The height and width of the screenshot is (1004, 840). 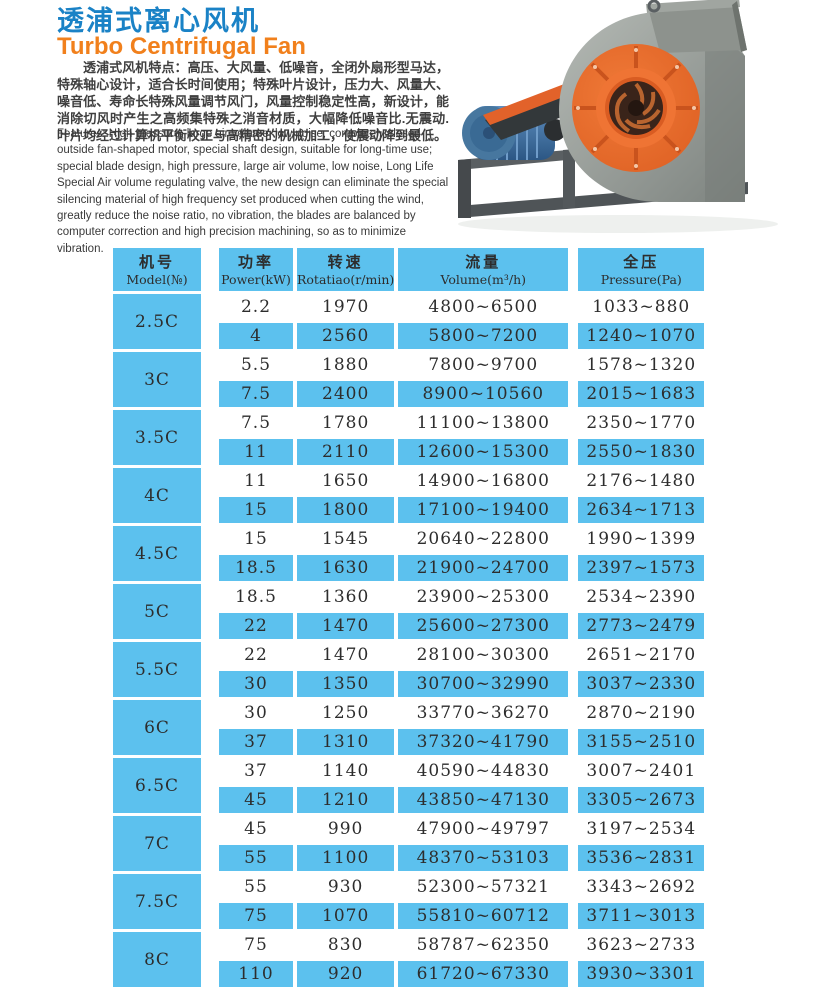 What do you see at coordinates (256, 713) in the screenshot?
I see `power-cell: 30` at bounding box center [256, 713].